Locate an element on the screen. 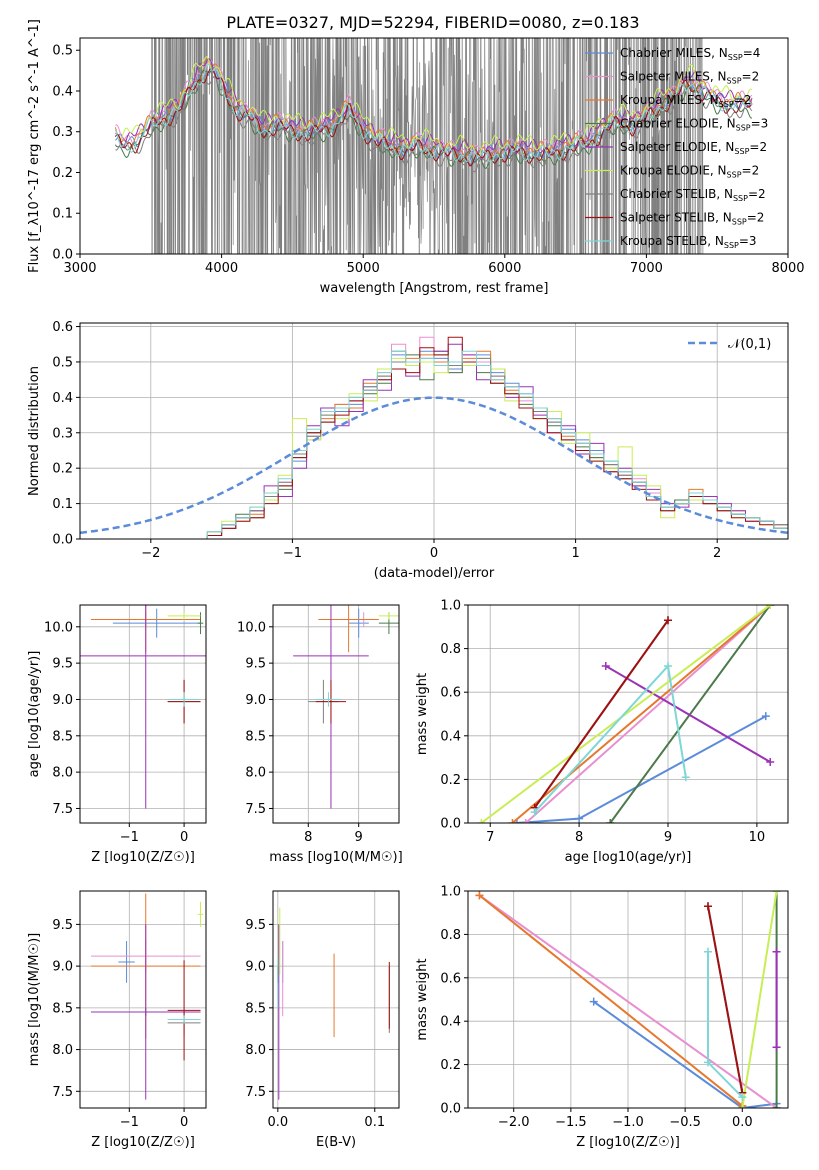  series-kroupa-miles is located at coordinates (611, 999).